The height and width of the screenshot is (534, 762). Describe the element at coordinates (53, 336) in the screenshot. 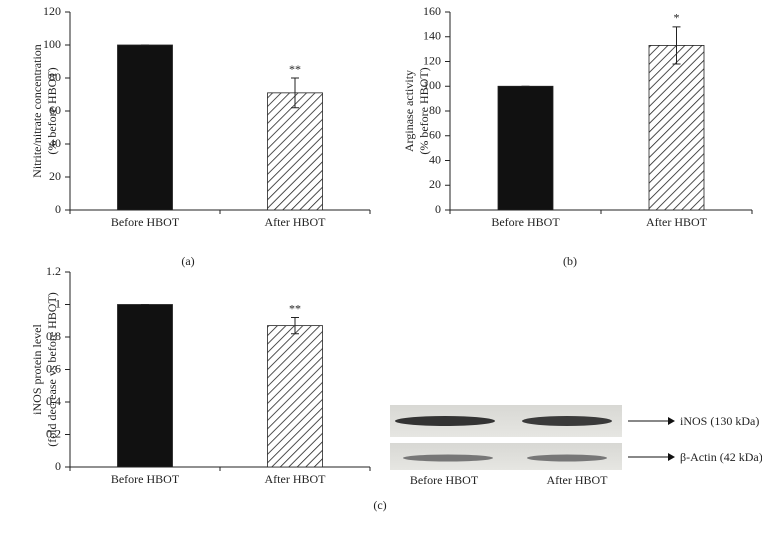

I see `y-tick-label: 0.8` at that location.